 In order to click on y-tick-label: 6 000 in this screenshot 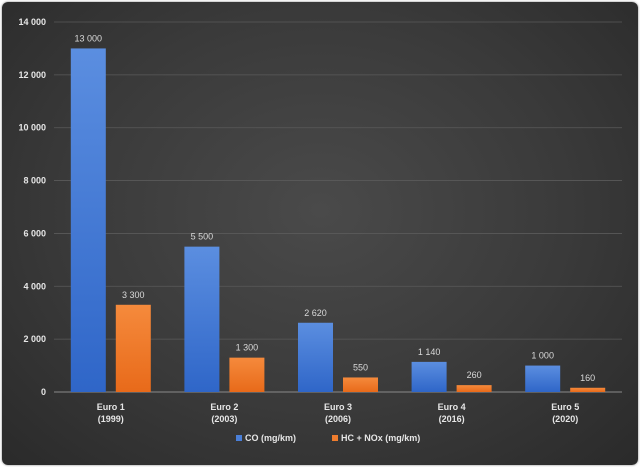, I will do `click(34, 233)`.